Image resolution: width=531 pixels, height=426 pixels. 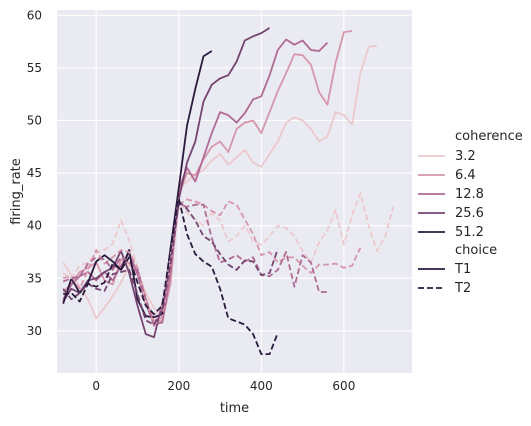 I want to click on legend-label-51-2: 51.2, so click(x=469, y=232).